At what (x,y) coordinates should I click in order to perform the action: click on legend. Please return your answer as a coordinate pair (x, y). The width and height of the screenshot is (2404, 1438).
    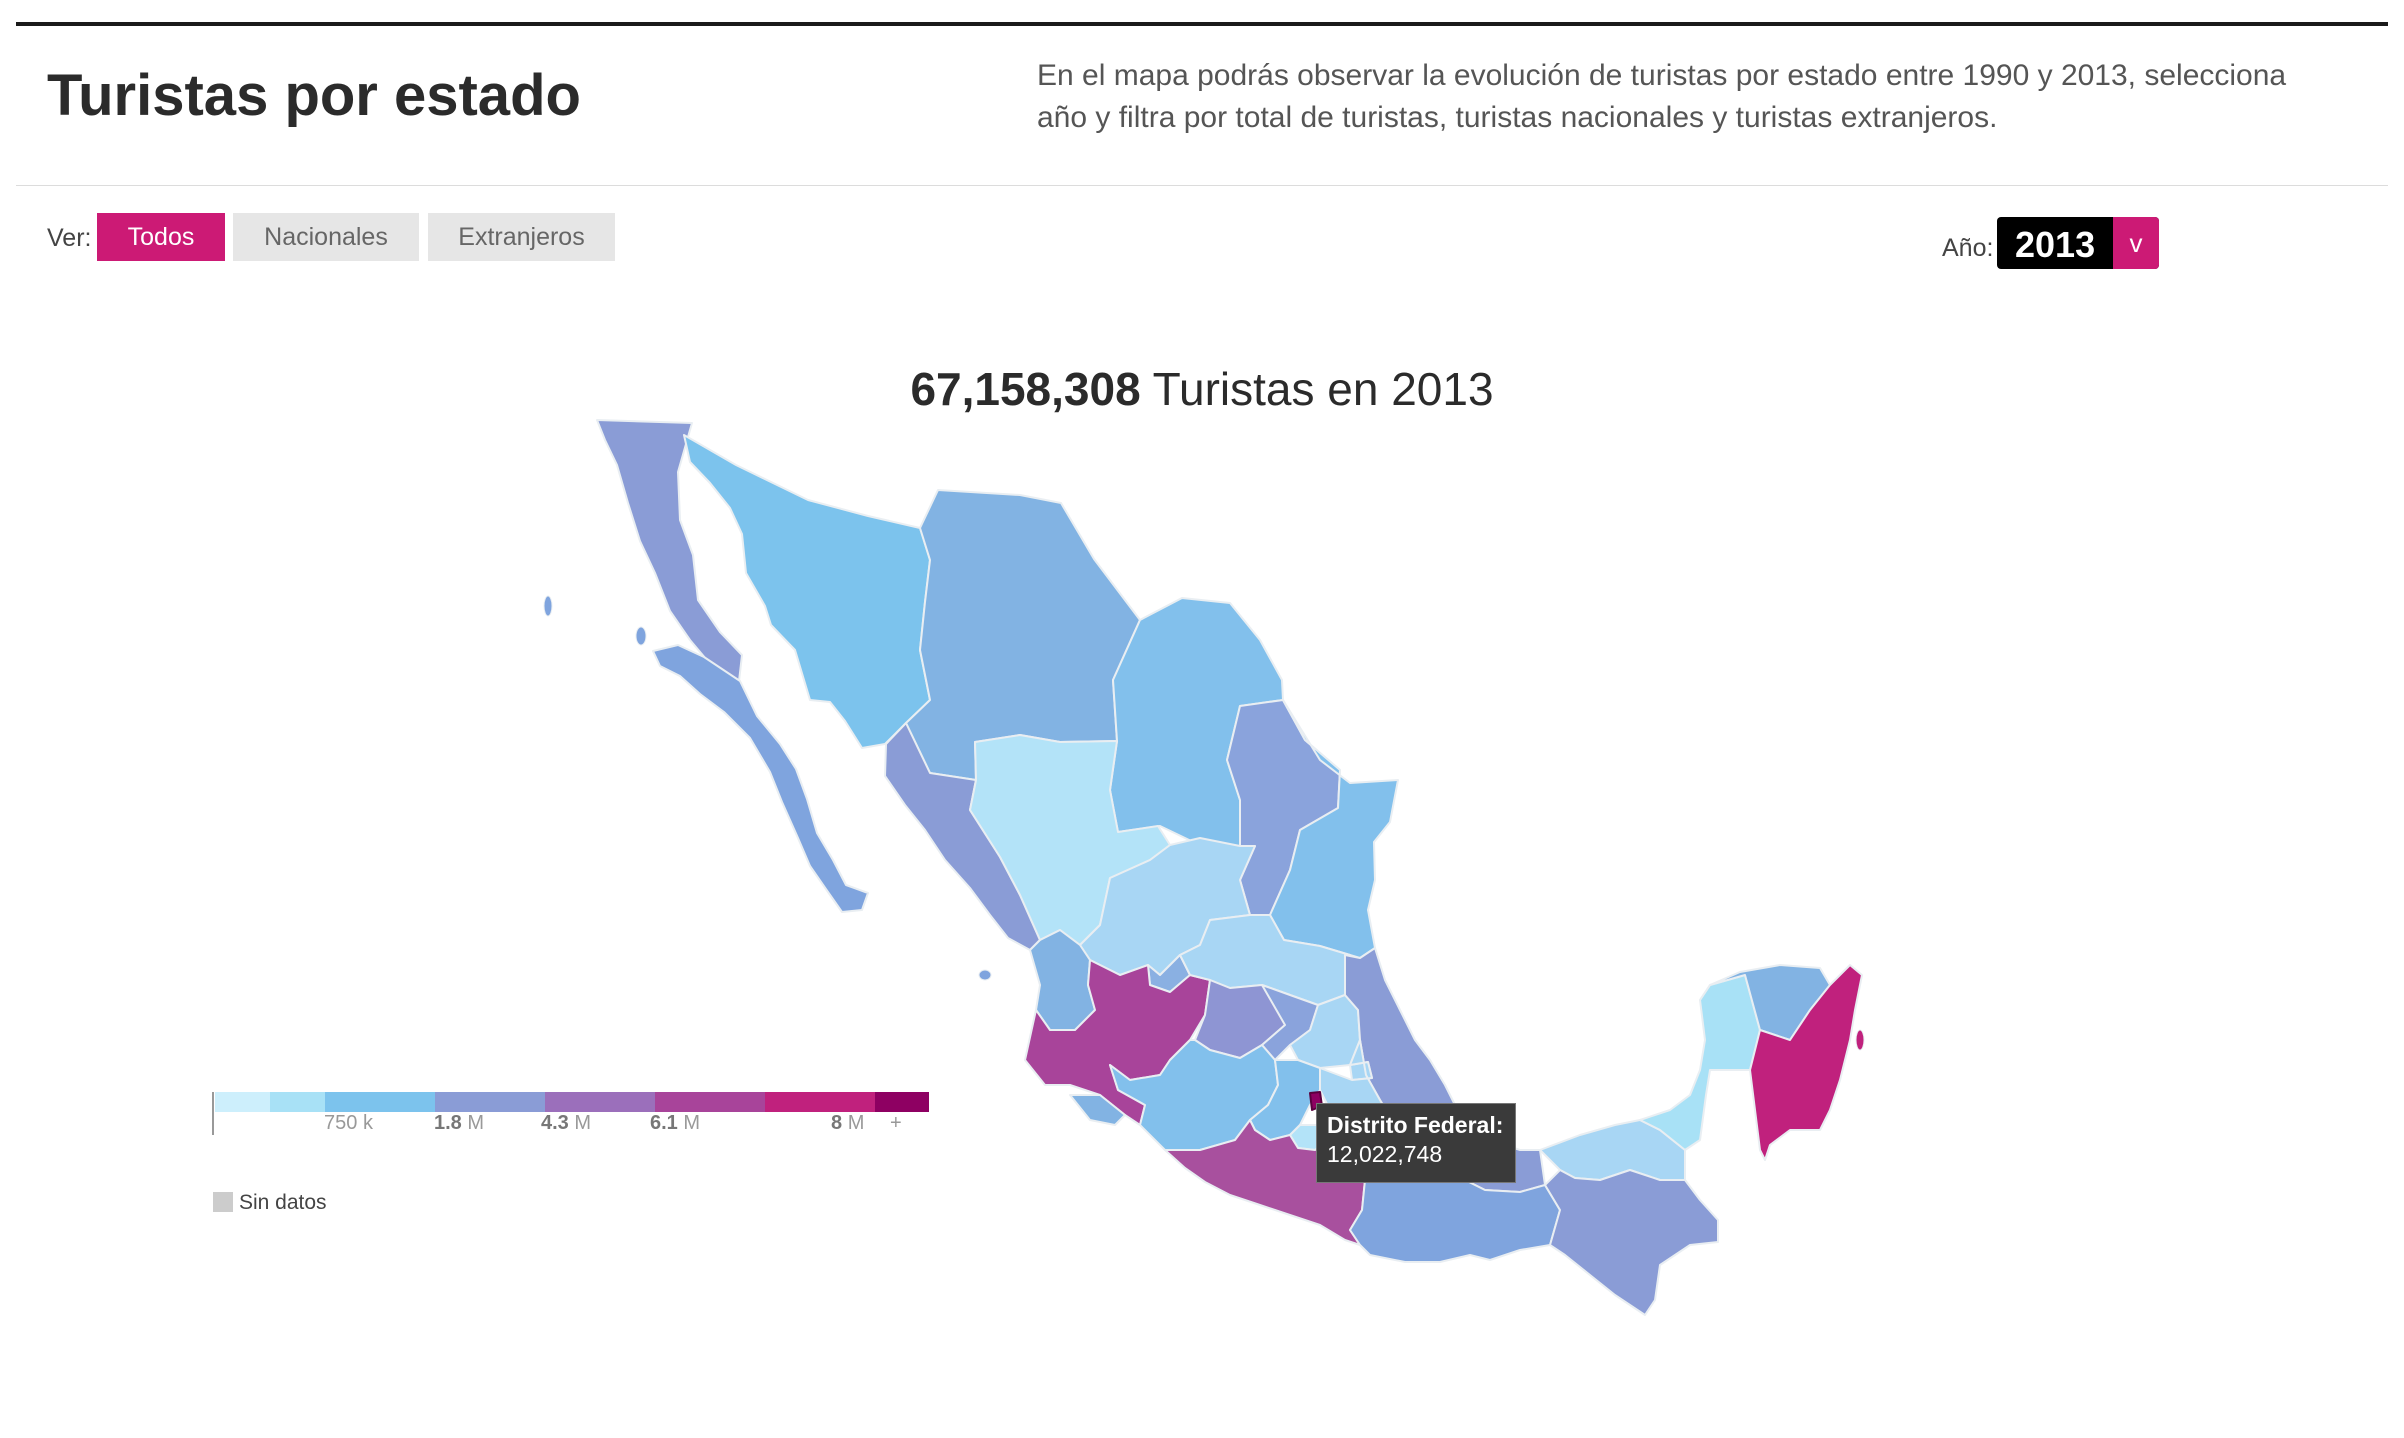
    Looking at the image, I should click on (570, 1113).